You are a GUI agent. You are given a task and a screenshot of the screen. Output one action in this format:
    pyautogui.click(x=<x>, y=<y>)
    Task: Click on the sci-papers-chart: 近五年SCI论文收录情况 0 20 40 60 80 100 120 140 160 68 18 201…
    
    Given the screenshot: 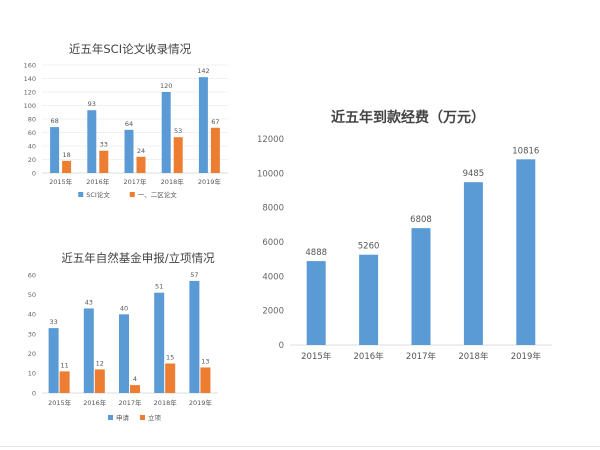 What is the action you would take?
    pyautogui.click(x=126, y=120)
    